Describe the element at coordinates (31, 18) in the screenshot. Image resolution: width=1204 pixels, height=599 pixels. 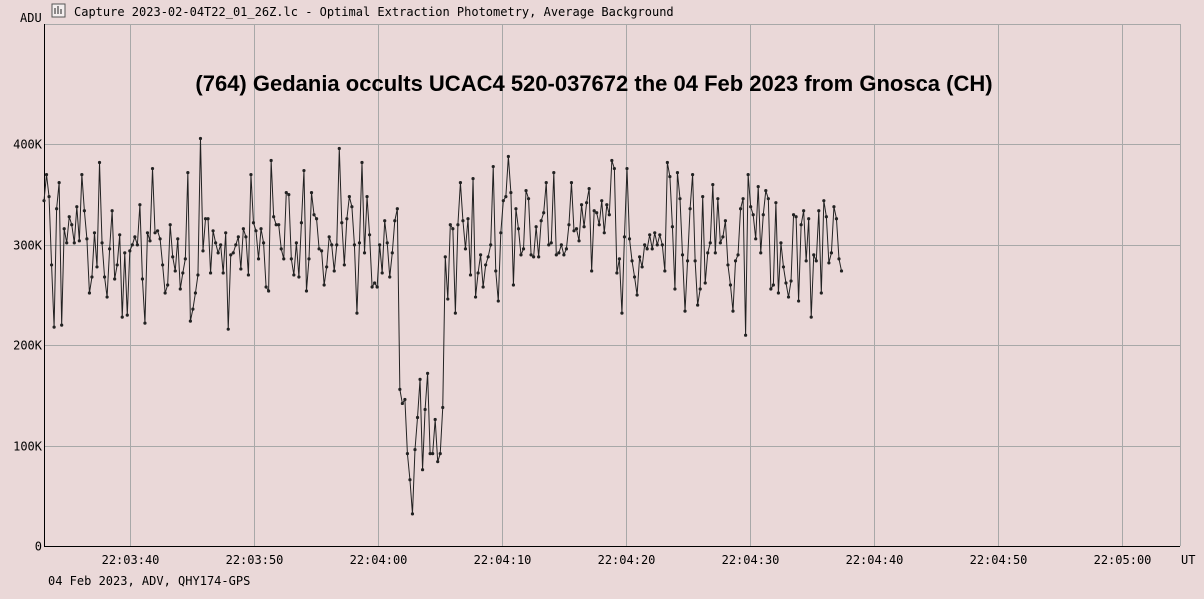
I see `y-axis-label: ADU` at that location.